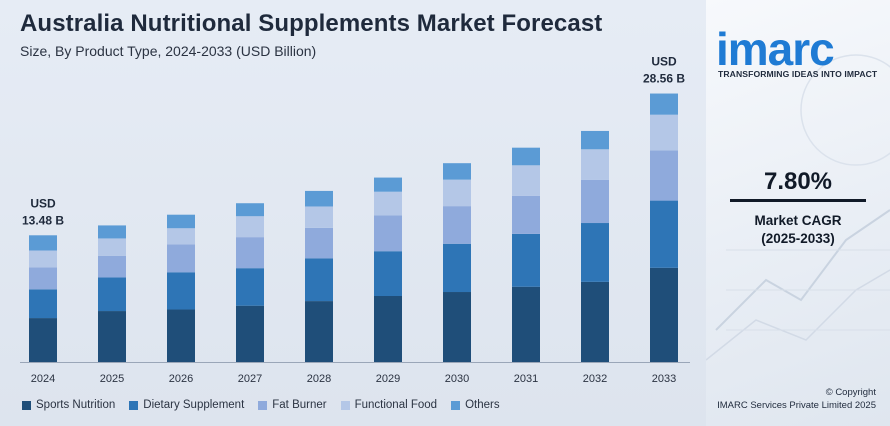  Describe the element at coordinates (798, 220) in the screenshot. I see `cagr-label-line1: Market CAGR` at that location.